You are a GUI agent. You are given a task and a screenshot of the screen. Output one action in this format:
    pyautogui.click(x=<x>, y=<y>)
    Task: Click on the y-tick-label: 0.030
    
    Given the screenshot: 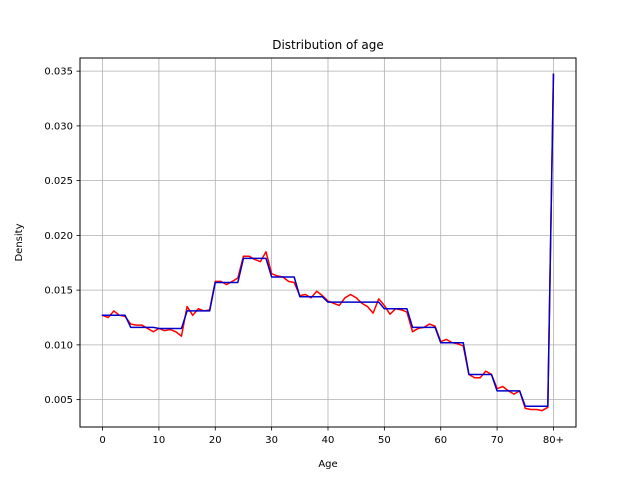 What is the action you would take?
    pyautogui.click(x=58, y=126)
    